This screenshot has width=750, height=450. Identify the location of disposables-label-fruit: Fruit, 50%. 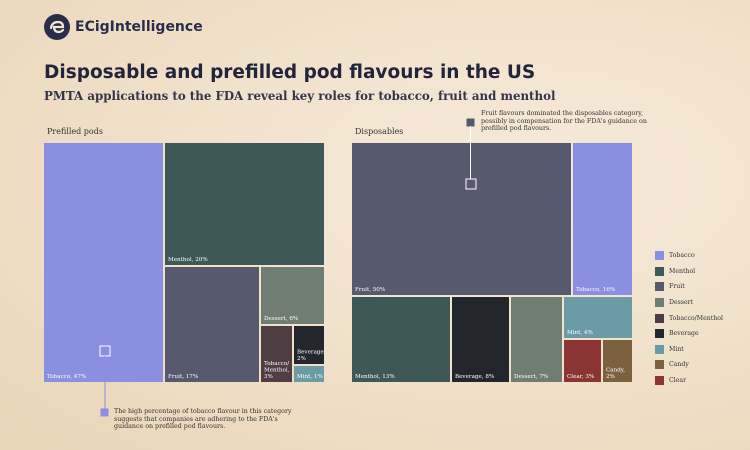
(370, 290).